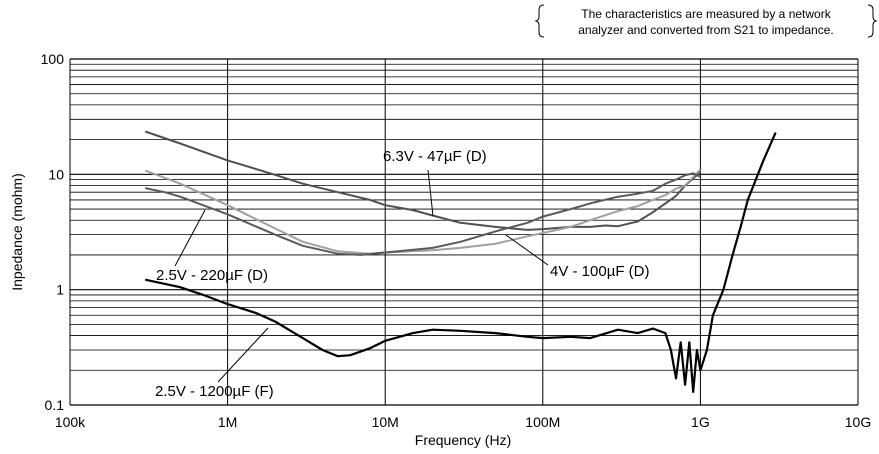 Image resolution: width=879 pixels, height=454 pixels. What do you see at coordinates (214, 391) in the screenshot?
I see `series-label: 2.5V - 1200µF (F)` at bounding box center [214, 391].